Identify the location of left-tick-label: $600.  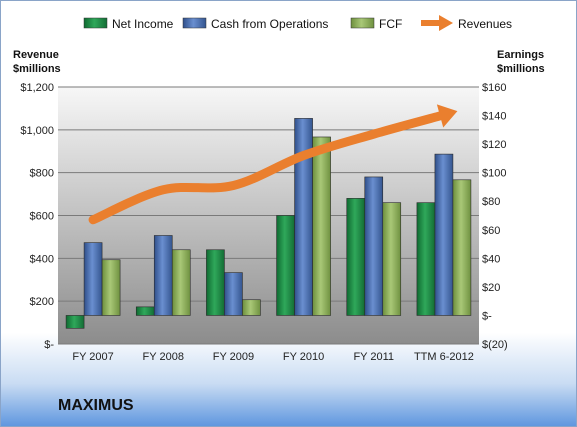
(42, 217).